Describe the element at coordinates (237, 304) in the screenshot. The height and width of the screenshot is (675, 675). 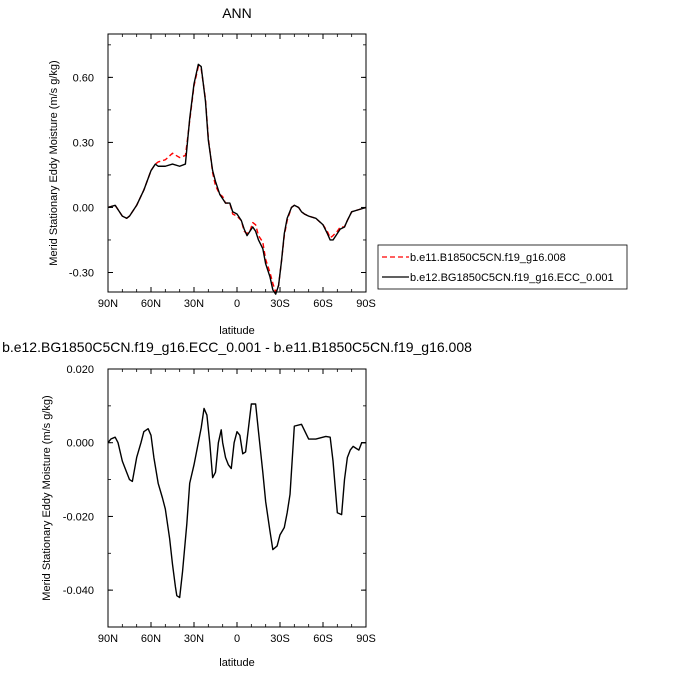
I see `chart-top-x-tick-label: 0` at that location.